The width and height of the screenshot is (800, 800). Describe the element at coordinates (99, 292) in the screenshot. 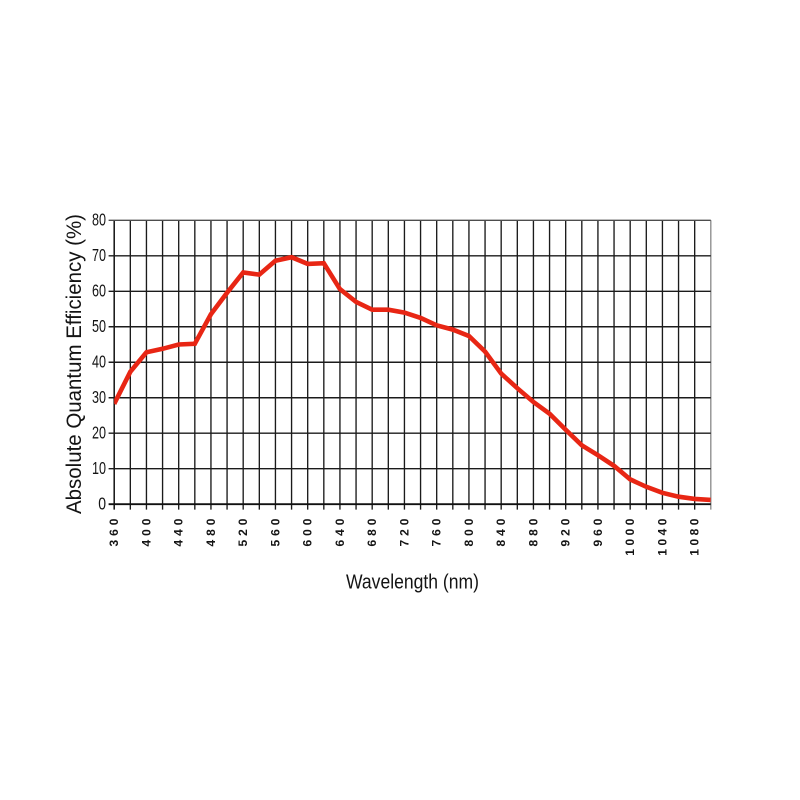

I see `svg-text: 60` at that location.